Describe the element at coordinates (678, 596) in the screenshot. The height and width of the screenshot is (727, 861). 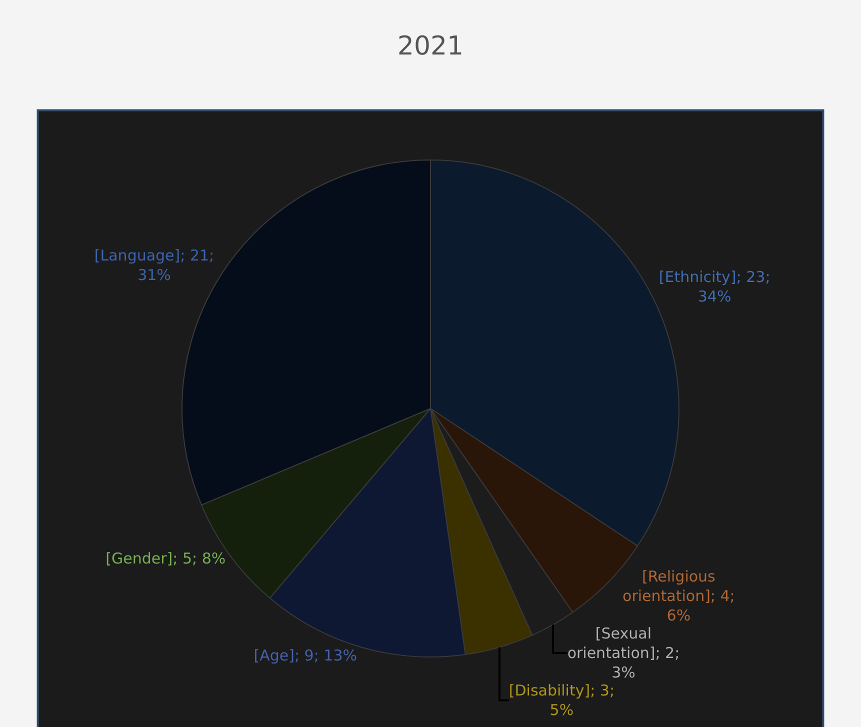
I see `slice-label: [Religious orientation]; 4; 6%` at that location.